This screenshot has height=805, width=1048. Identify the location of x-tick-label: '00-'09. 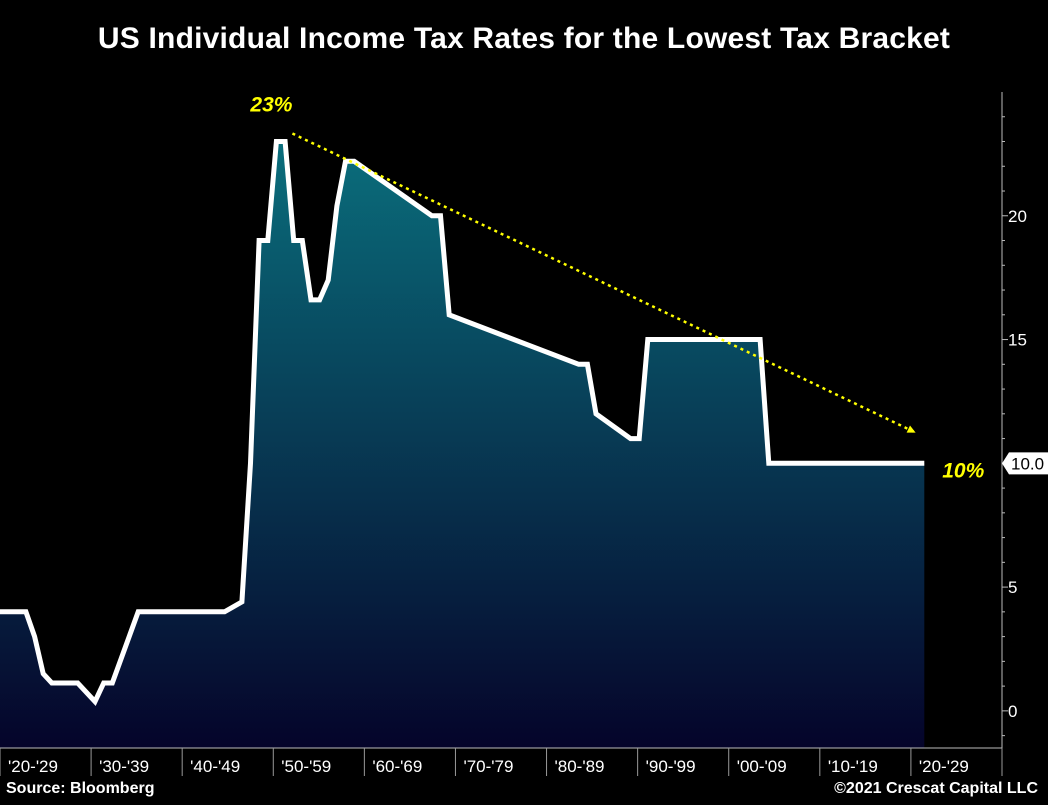
(762, 766).